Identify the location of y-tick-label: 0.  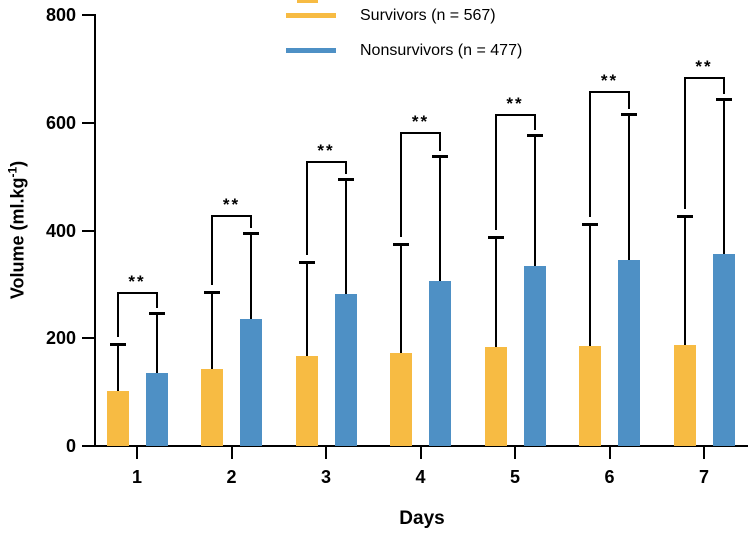
(70, 446).